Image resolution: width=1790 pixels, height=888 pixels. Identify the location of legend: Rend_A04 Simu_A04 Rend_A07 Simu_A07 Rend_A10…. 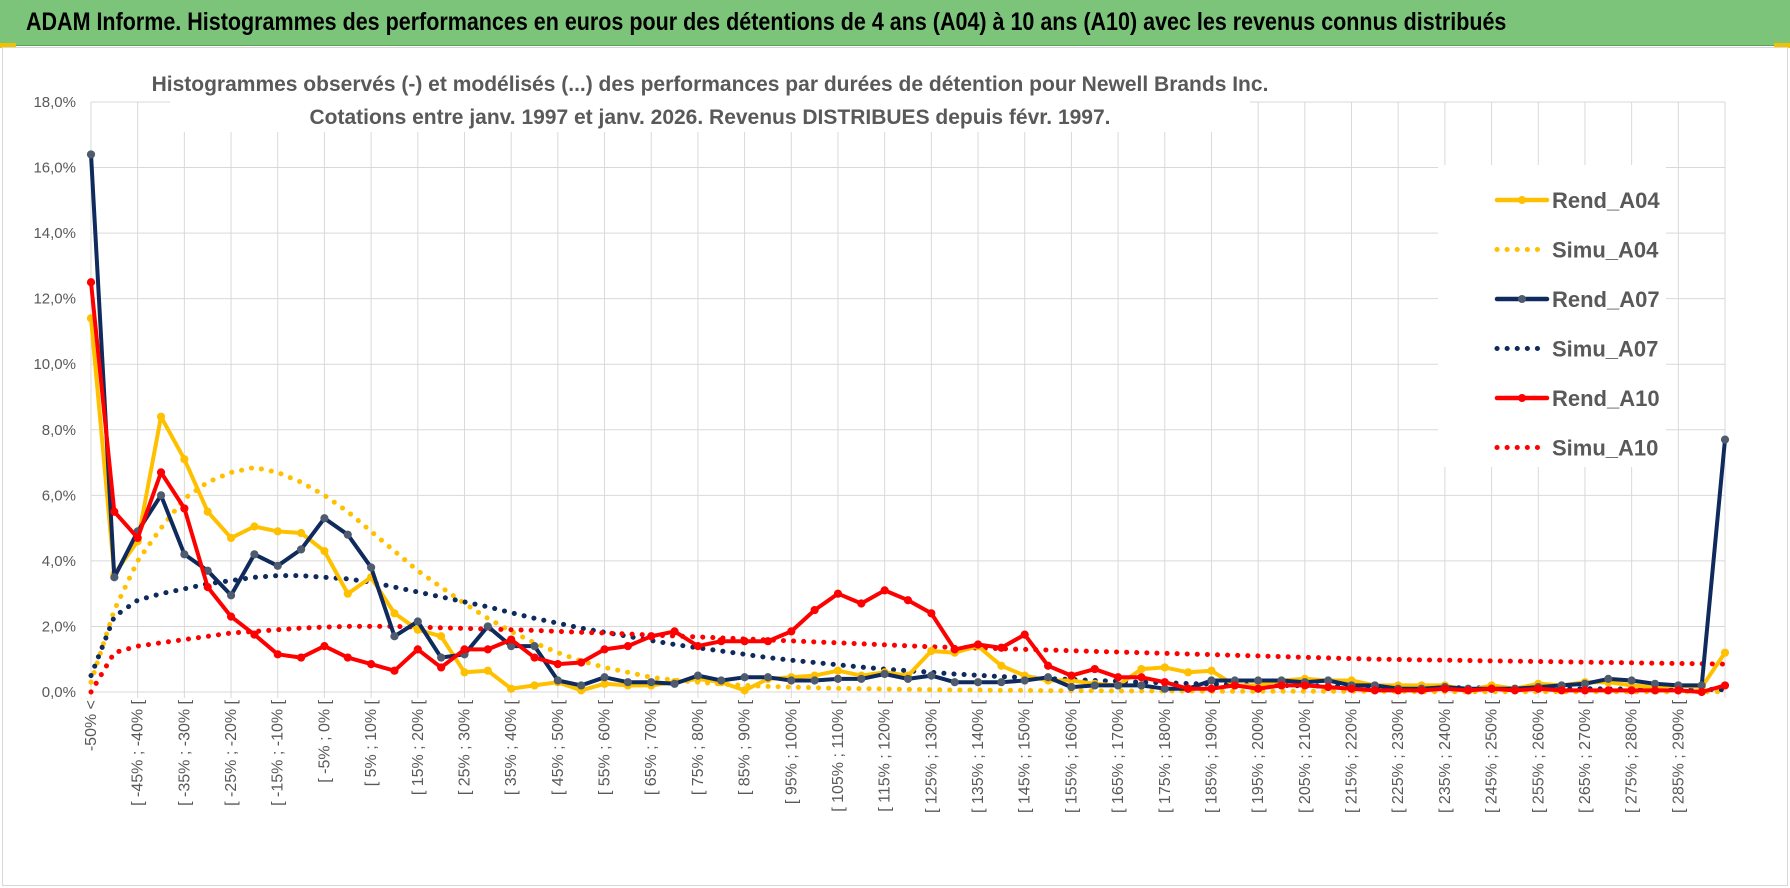
(1577, 324).